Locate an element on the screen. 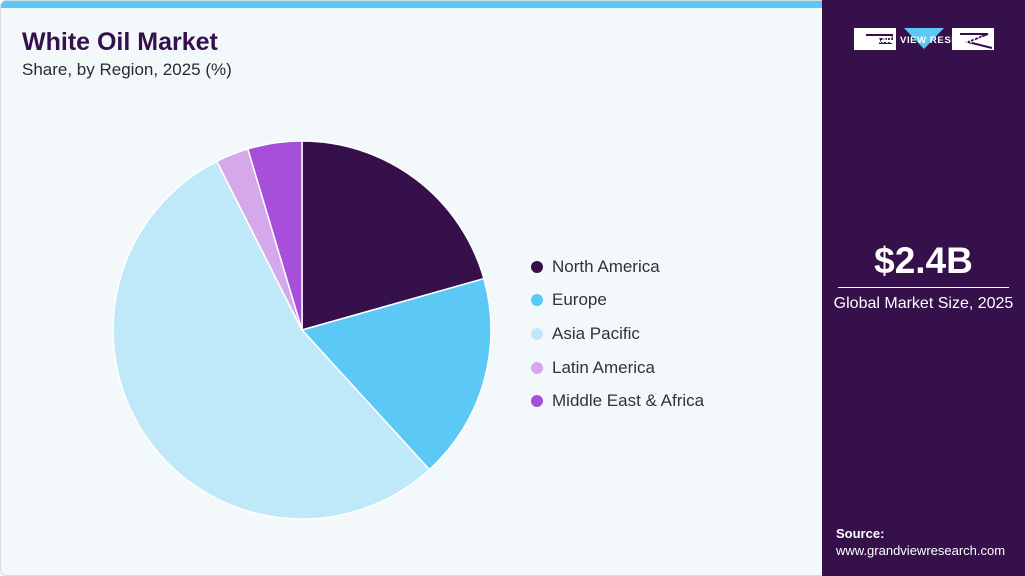 The height and width of the screenshot is (576, 1025). legend-item: Asia Pacific is located at coordinates (617, 334).